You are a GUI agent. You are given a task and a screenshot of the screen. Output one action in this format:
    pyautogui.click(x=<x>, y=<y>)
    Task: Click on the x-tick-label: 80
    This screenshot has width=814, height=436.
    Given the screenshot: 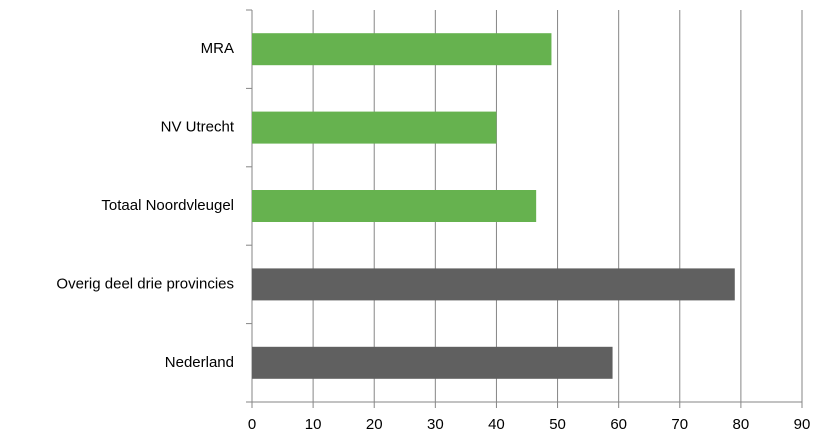 What is the action you would take?
    pyautogui.click(x=741, y=424)
    